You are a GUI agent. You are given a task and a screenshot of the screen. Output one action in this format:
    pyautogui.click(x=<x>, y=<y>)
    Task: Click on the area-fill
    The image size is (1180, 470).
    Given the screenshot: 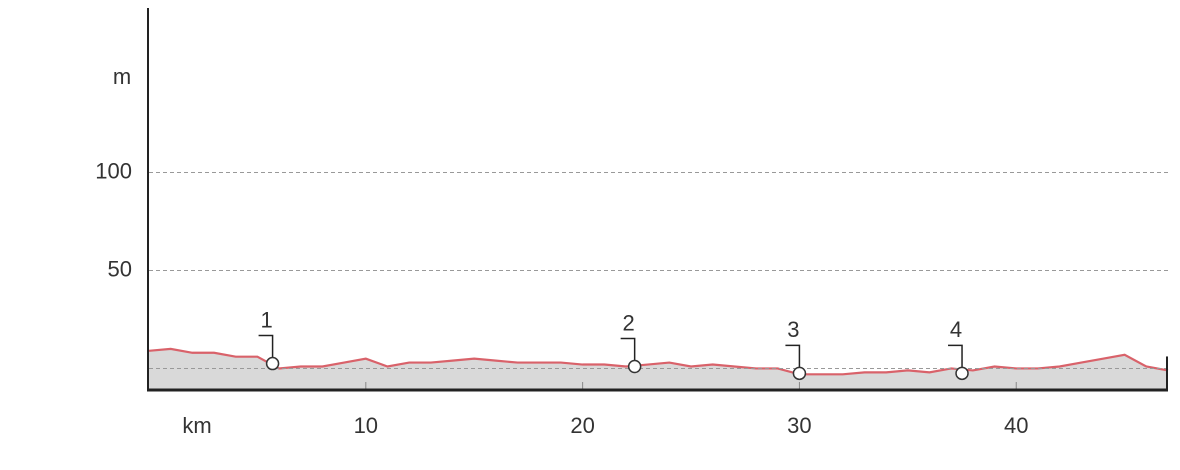 What is the action you would take?
    pyautogui.click(x=658, y=369)
    